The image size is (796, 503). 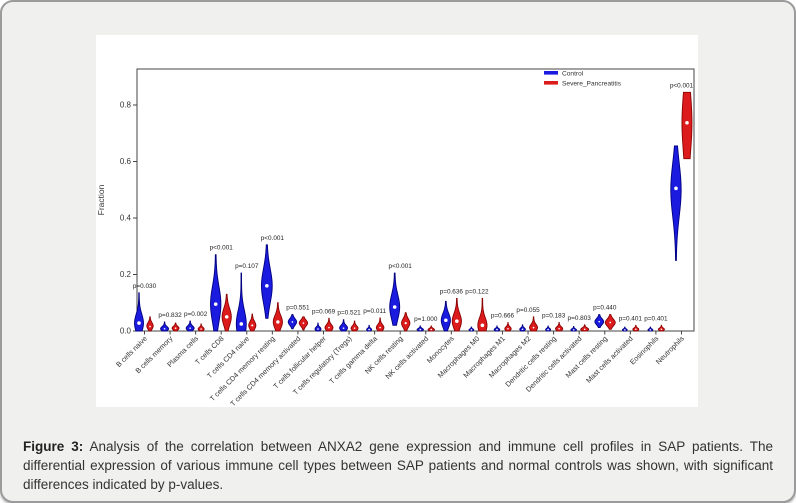 What do you see at coordinates (452, 292) in the screenshot?
I see `p-value-label: p=0.636` at bounding box center [452, 292].